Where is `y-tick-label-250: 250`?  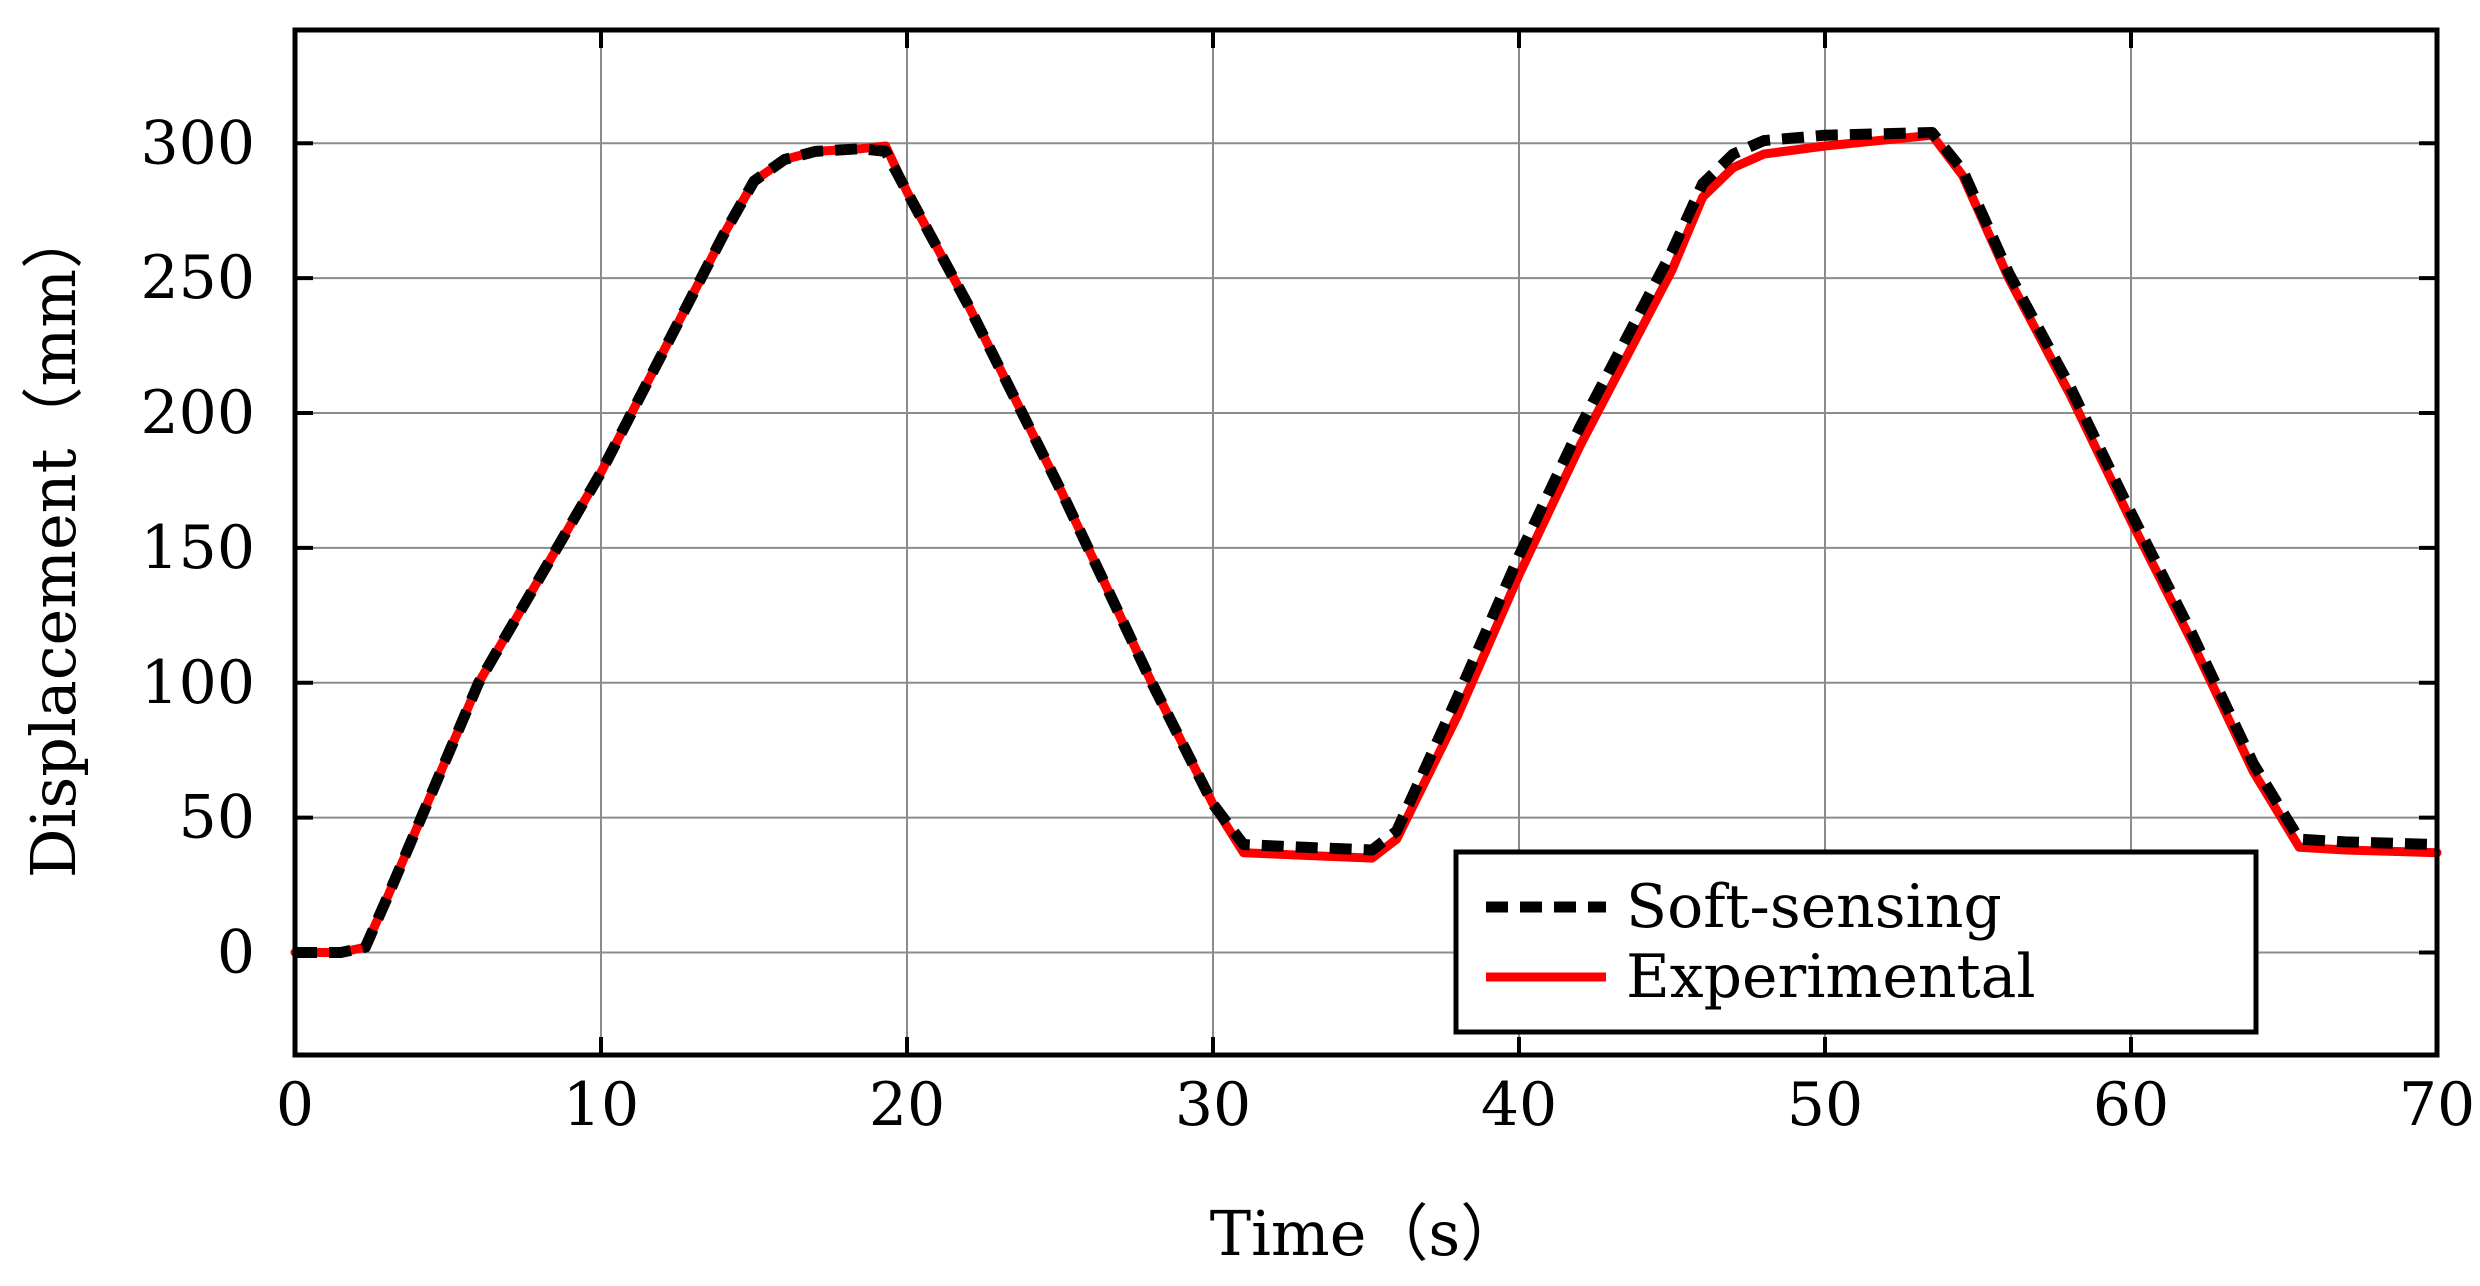 y-tick-label-250: 250 is located at coordinates (197, 278).